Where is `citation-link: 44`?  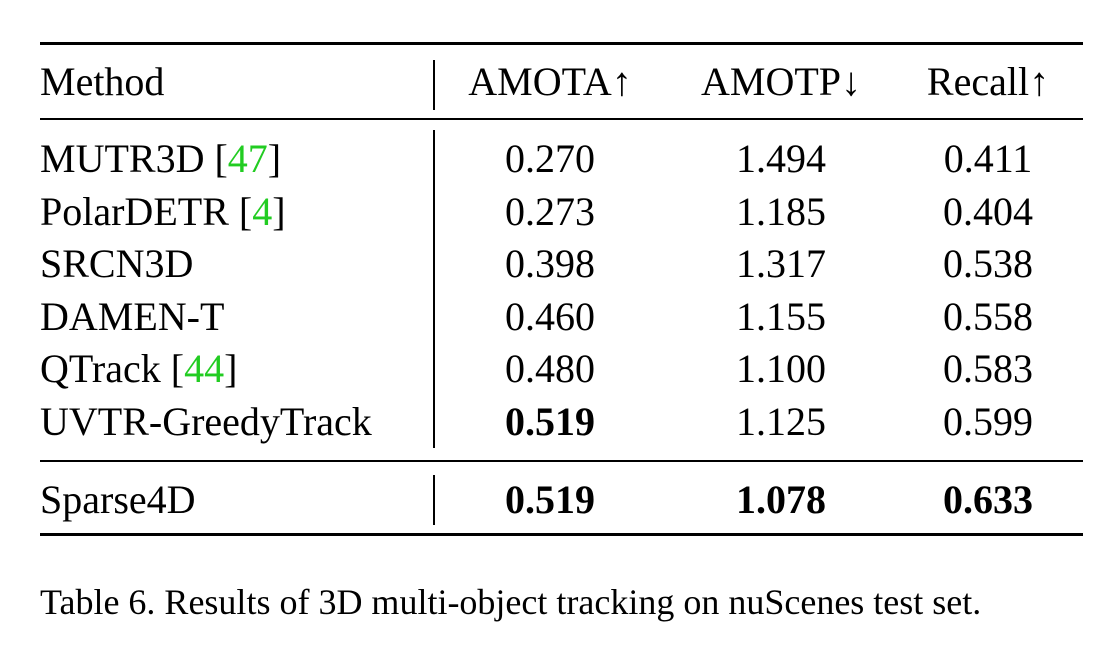 citation-link: 44 is located at coordinates (204, 368).